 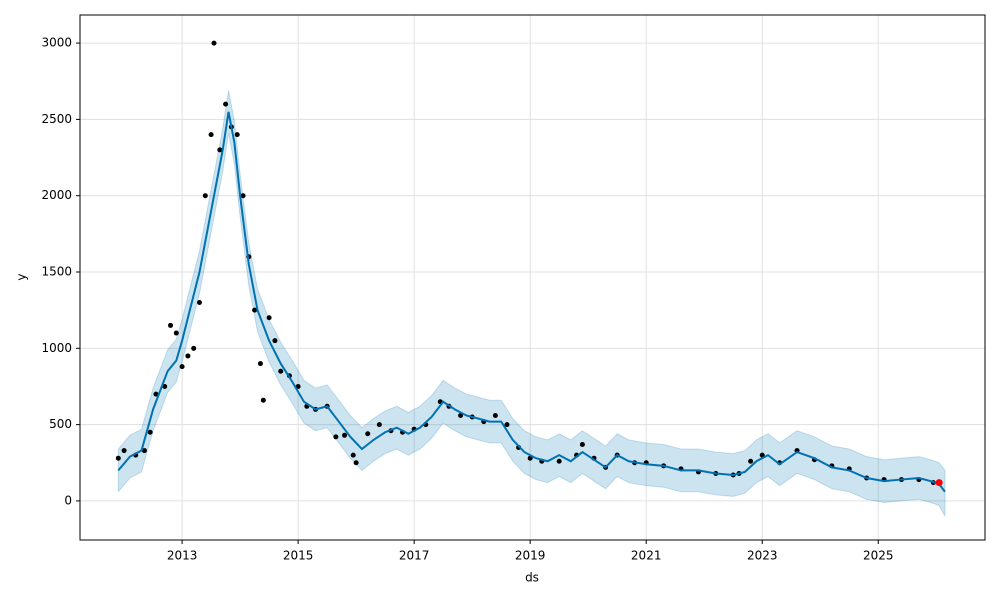 I want to click on y-tick-label: 1500, so click(x=56, y=272).